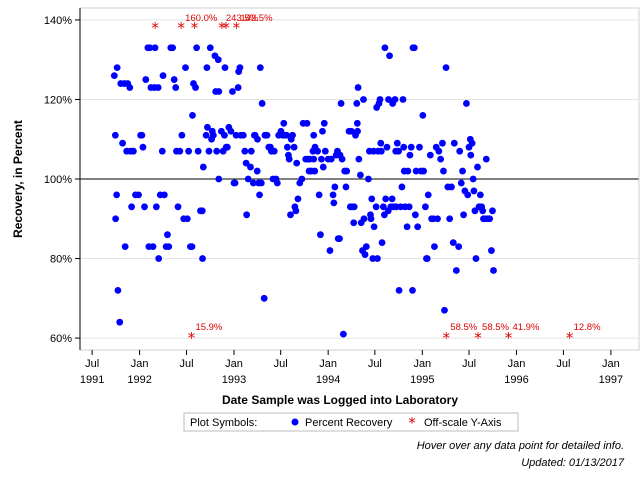 This screenshot has height=480, width=640. I want to click on data-point: 1992-11-25: 111%, so click(224, 135).